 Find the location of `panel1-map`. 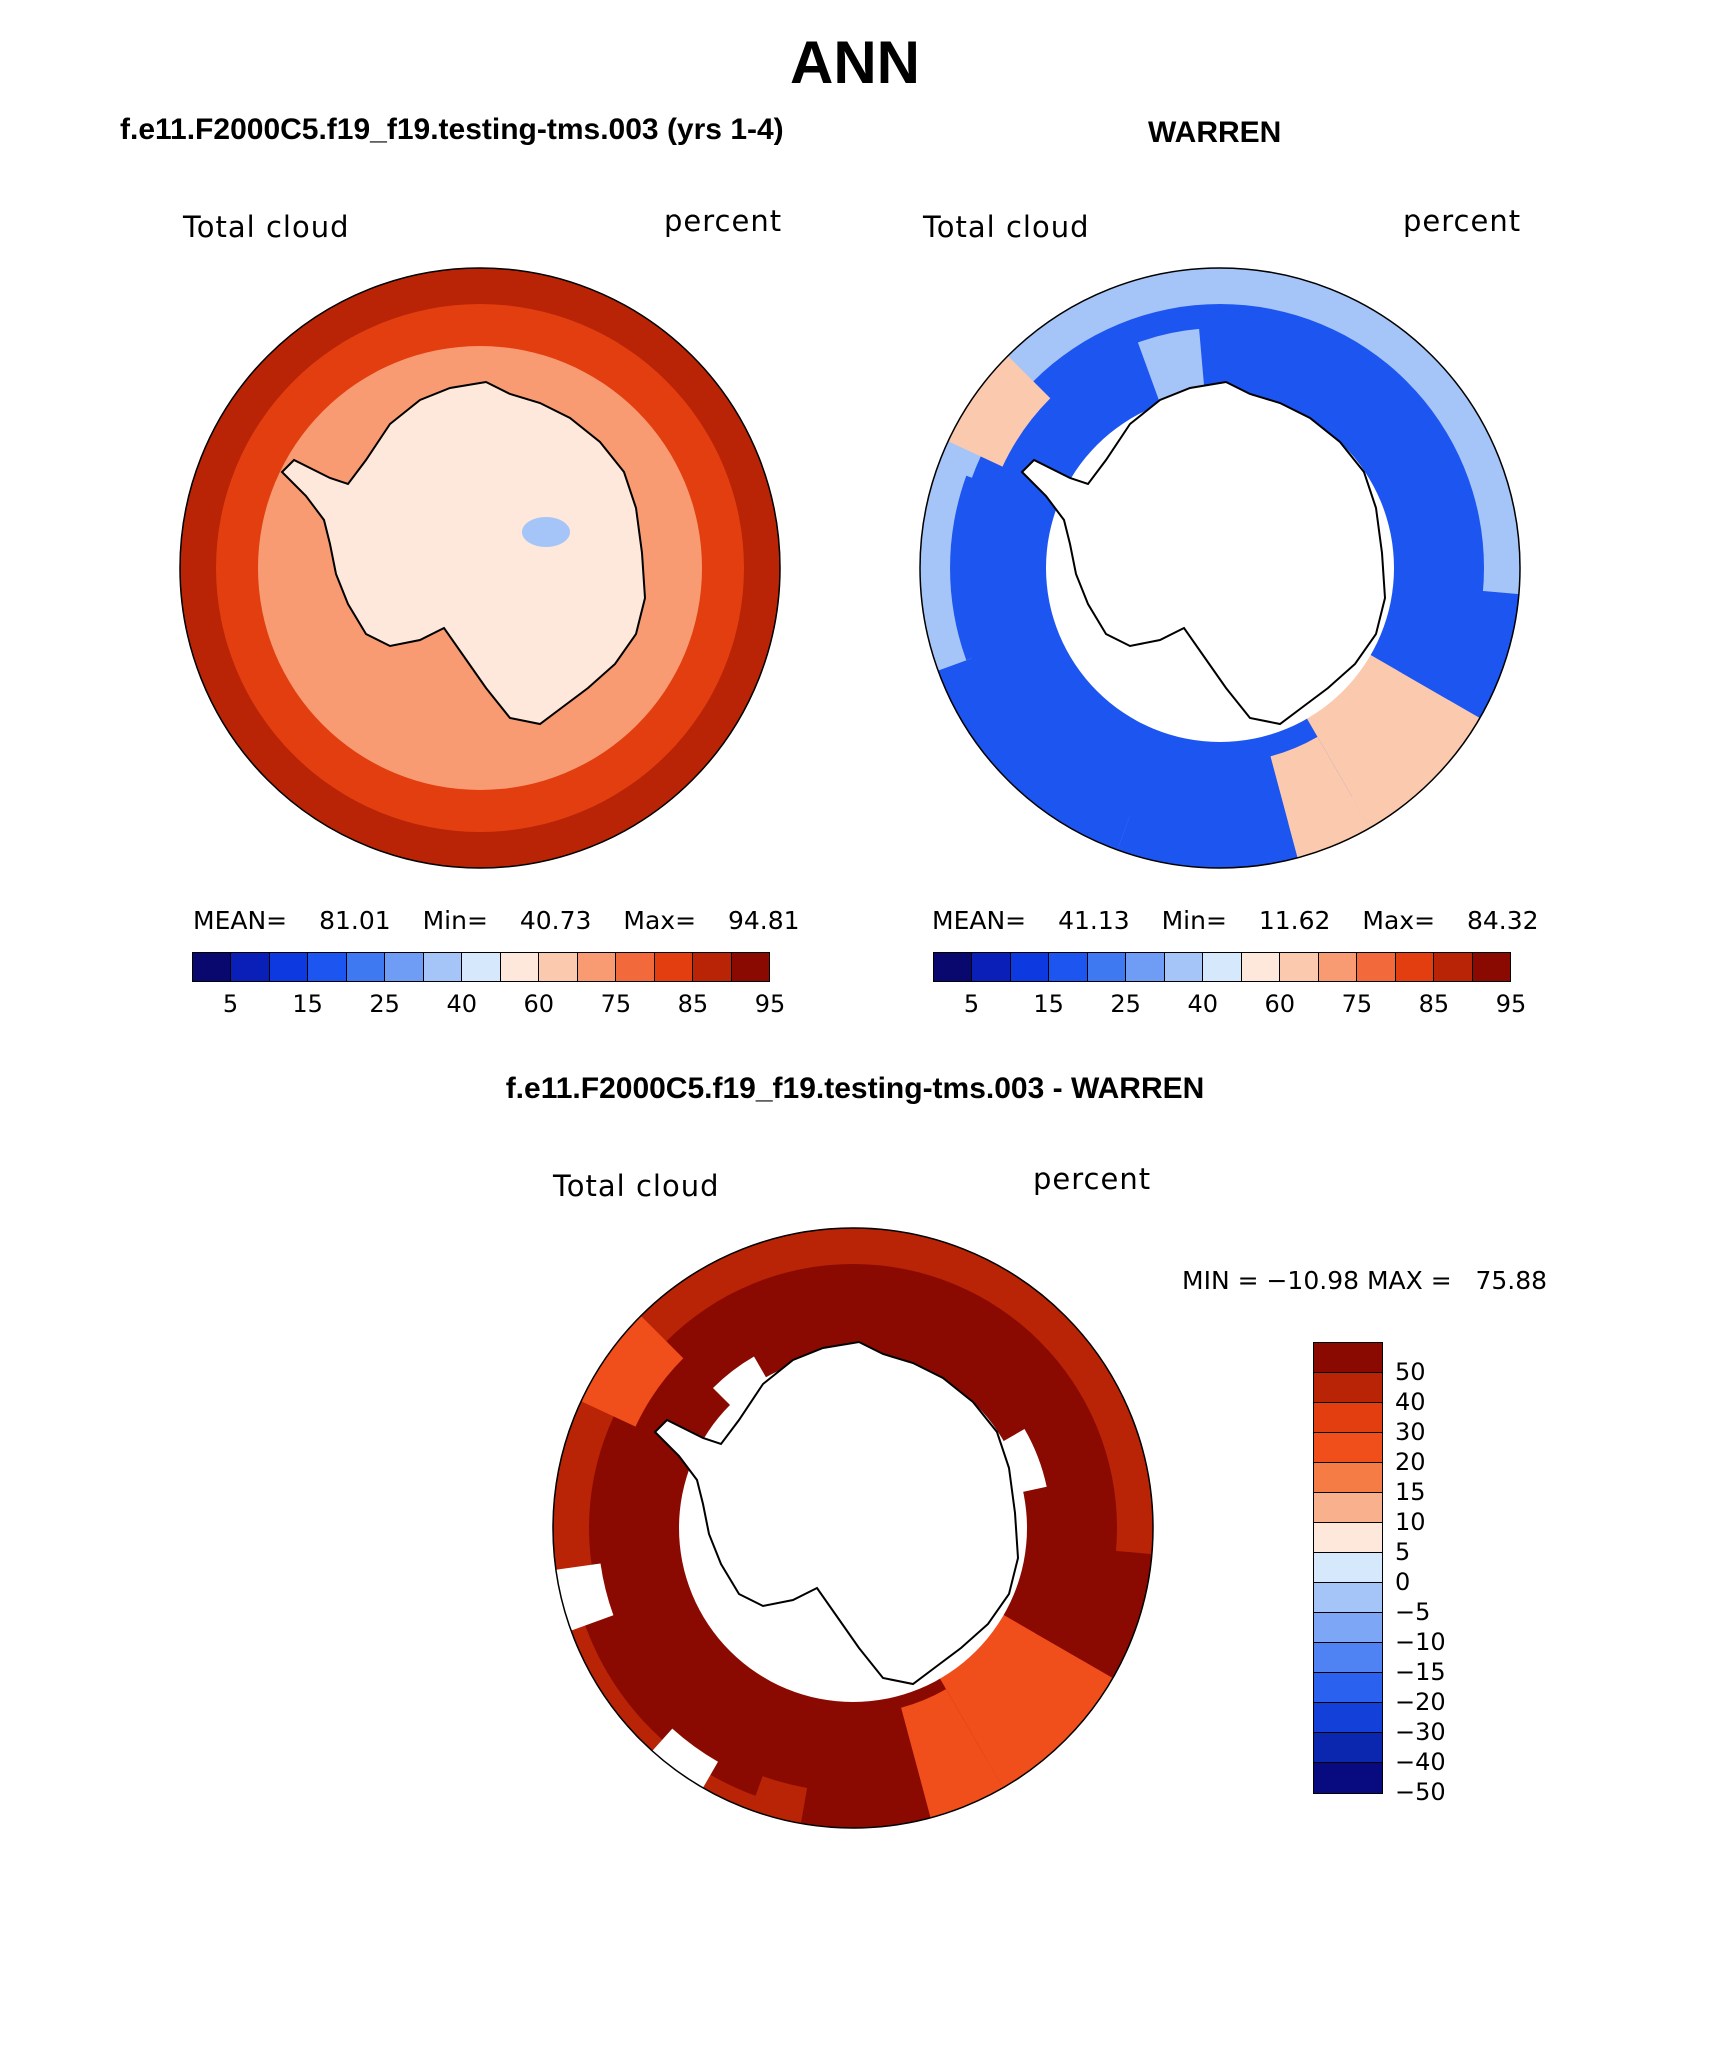

panel1-map is located at coordinates (480, 568).